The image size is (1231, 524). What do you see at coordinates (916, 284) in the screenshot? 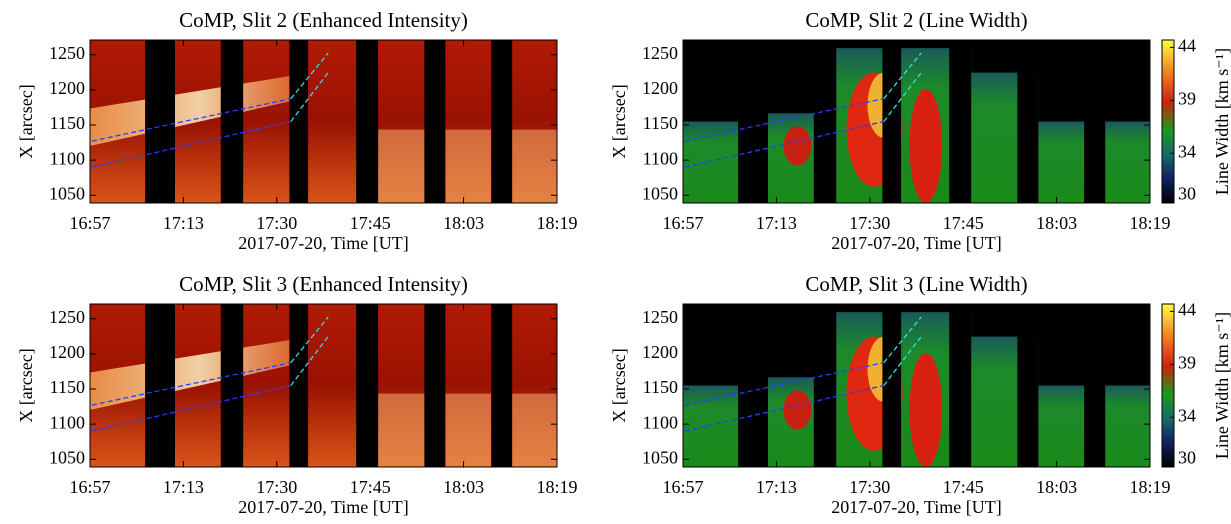
I see `panel-title: CoMP, Slit 3 (Line Width)` at bounding box center [916, 284].